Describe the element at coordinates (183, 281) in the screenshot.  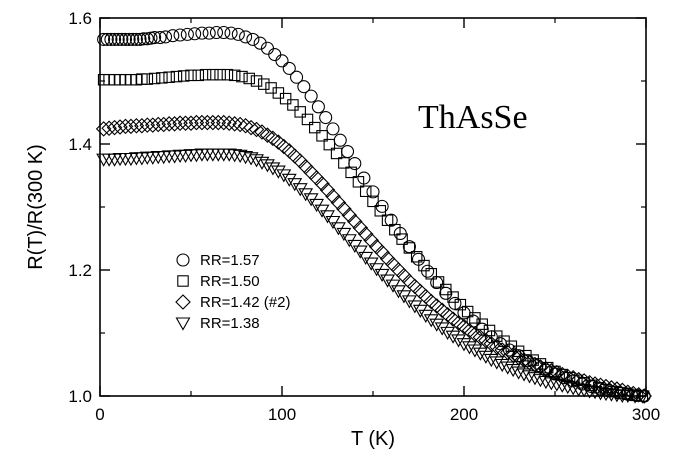
I see `legend-marker-square` at that location.